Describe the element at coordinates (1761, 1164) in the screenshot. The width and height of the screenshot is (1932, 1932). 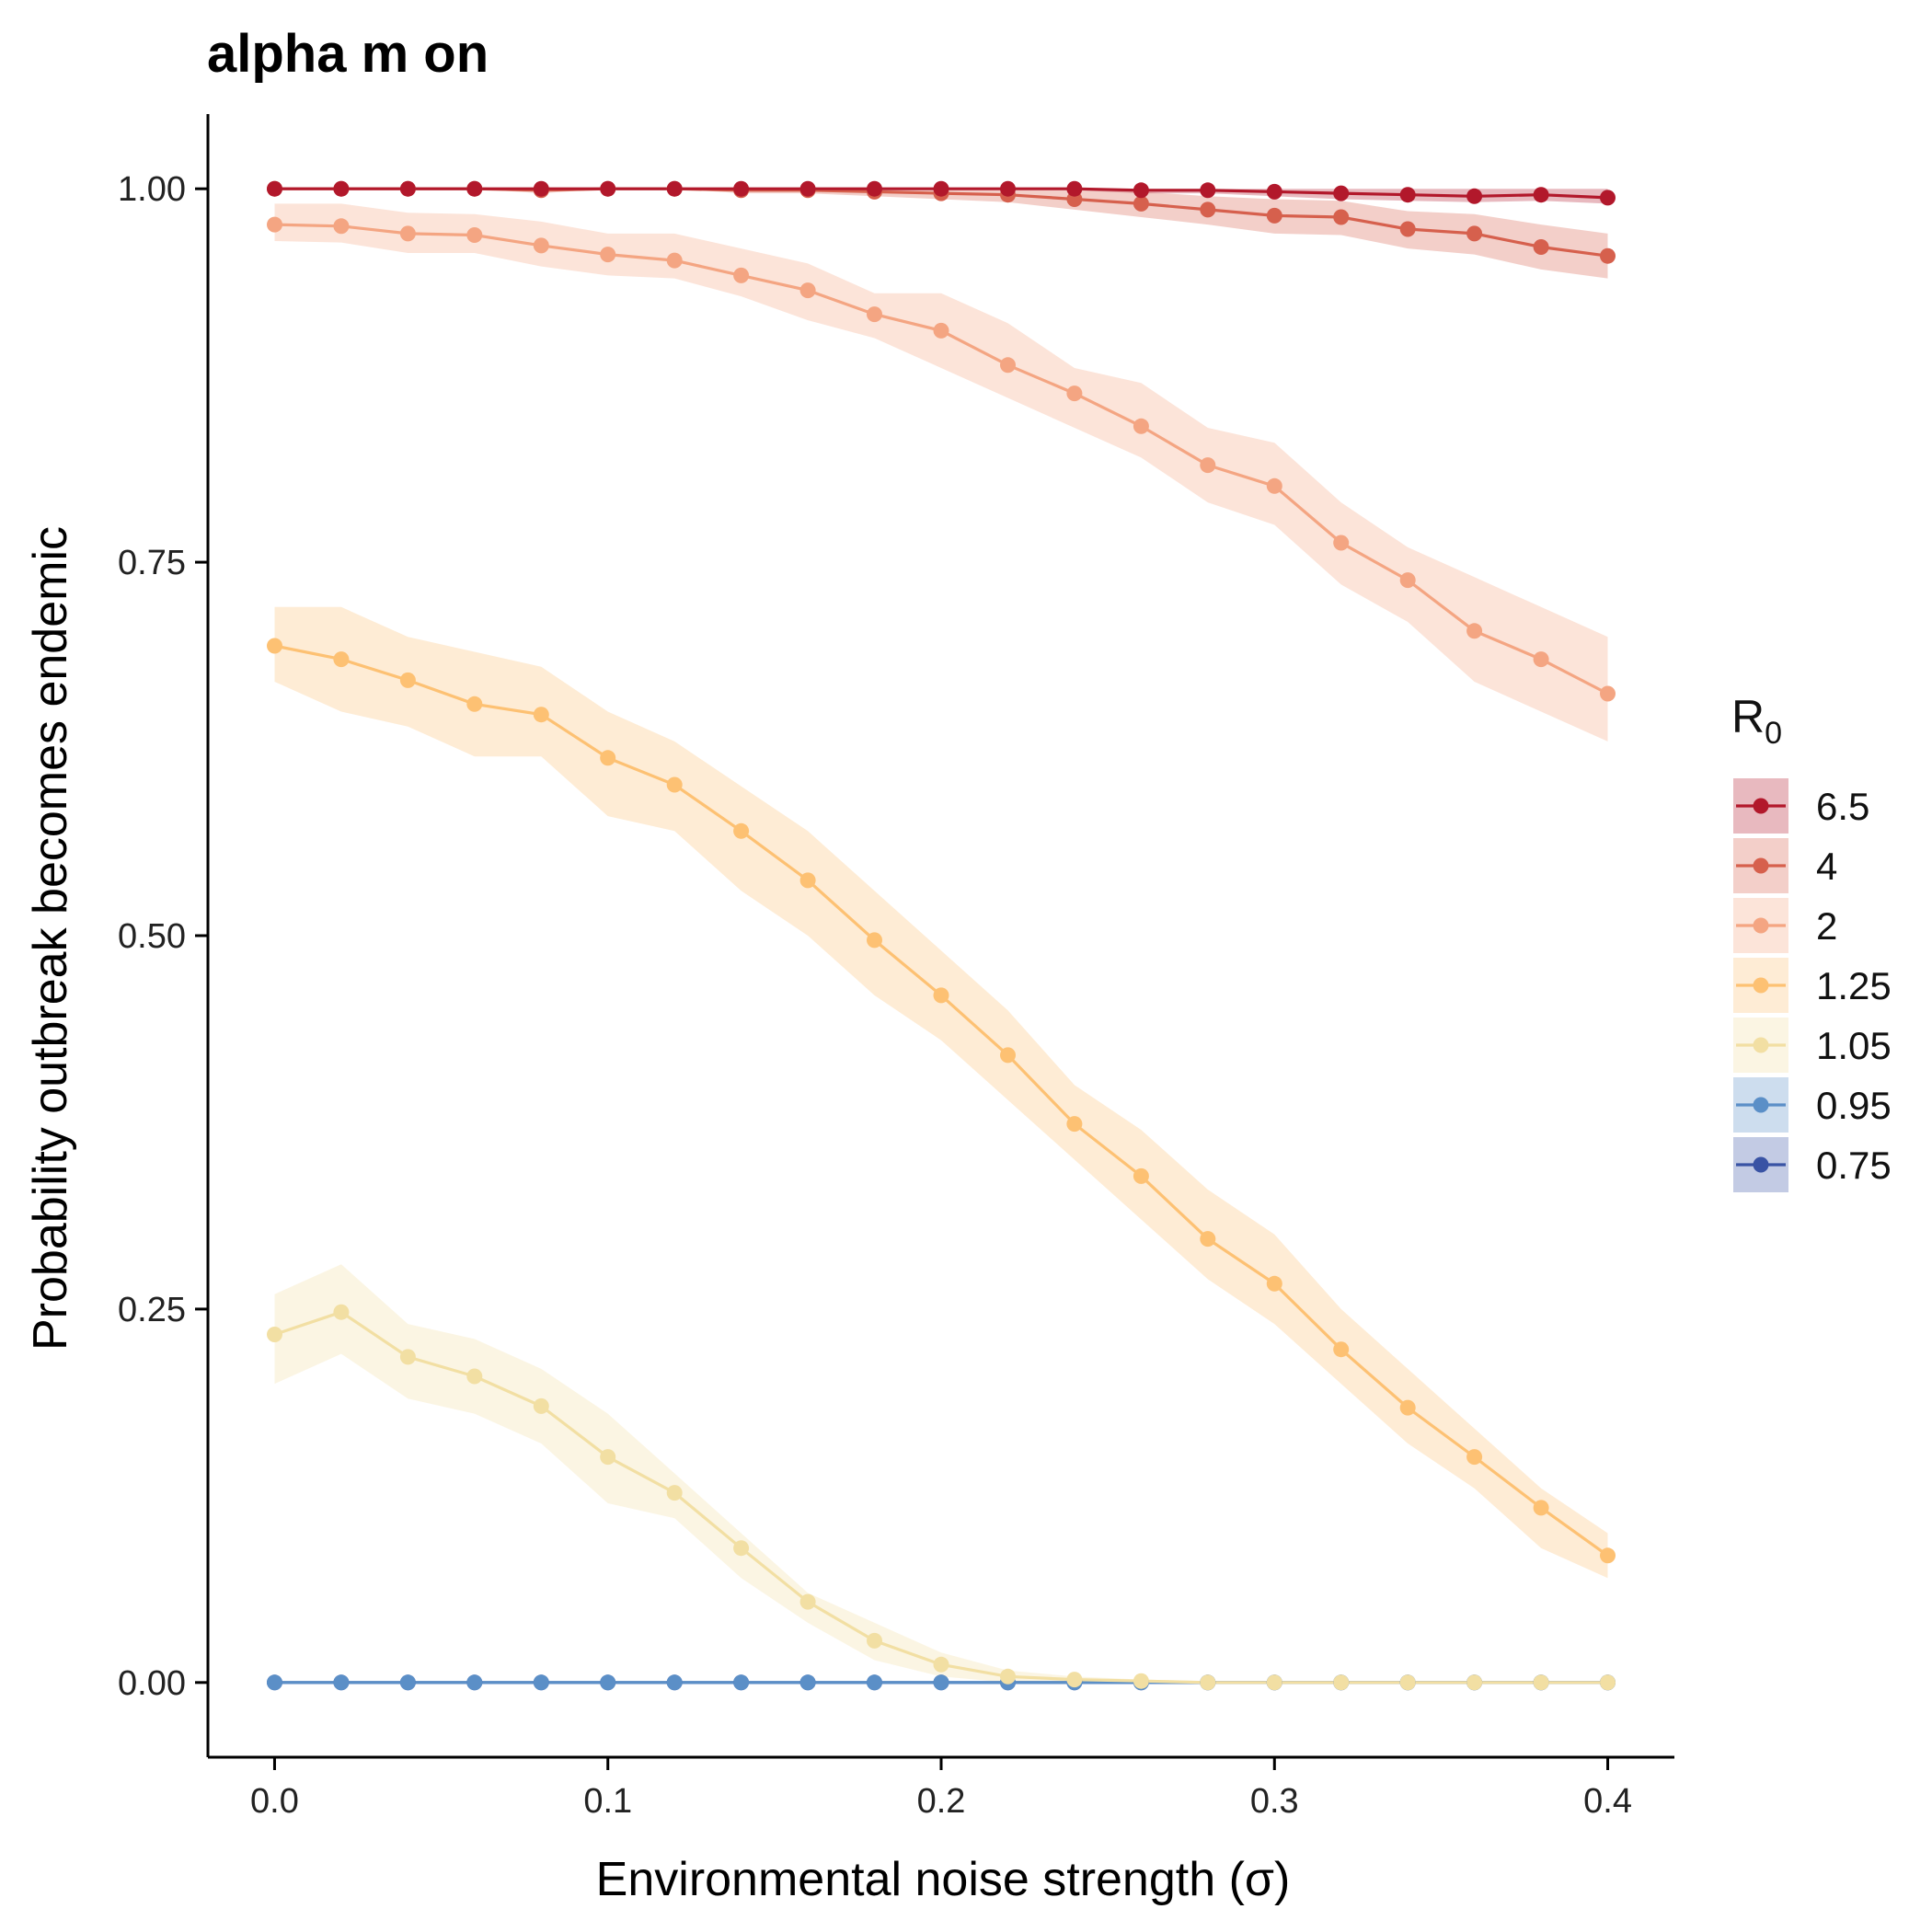
I see `legend-point-0.75` at that location.